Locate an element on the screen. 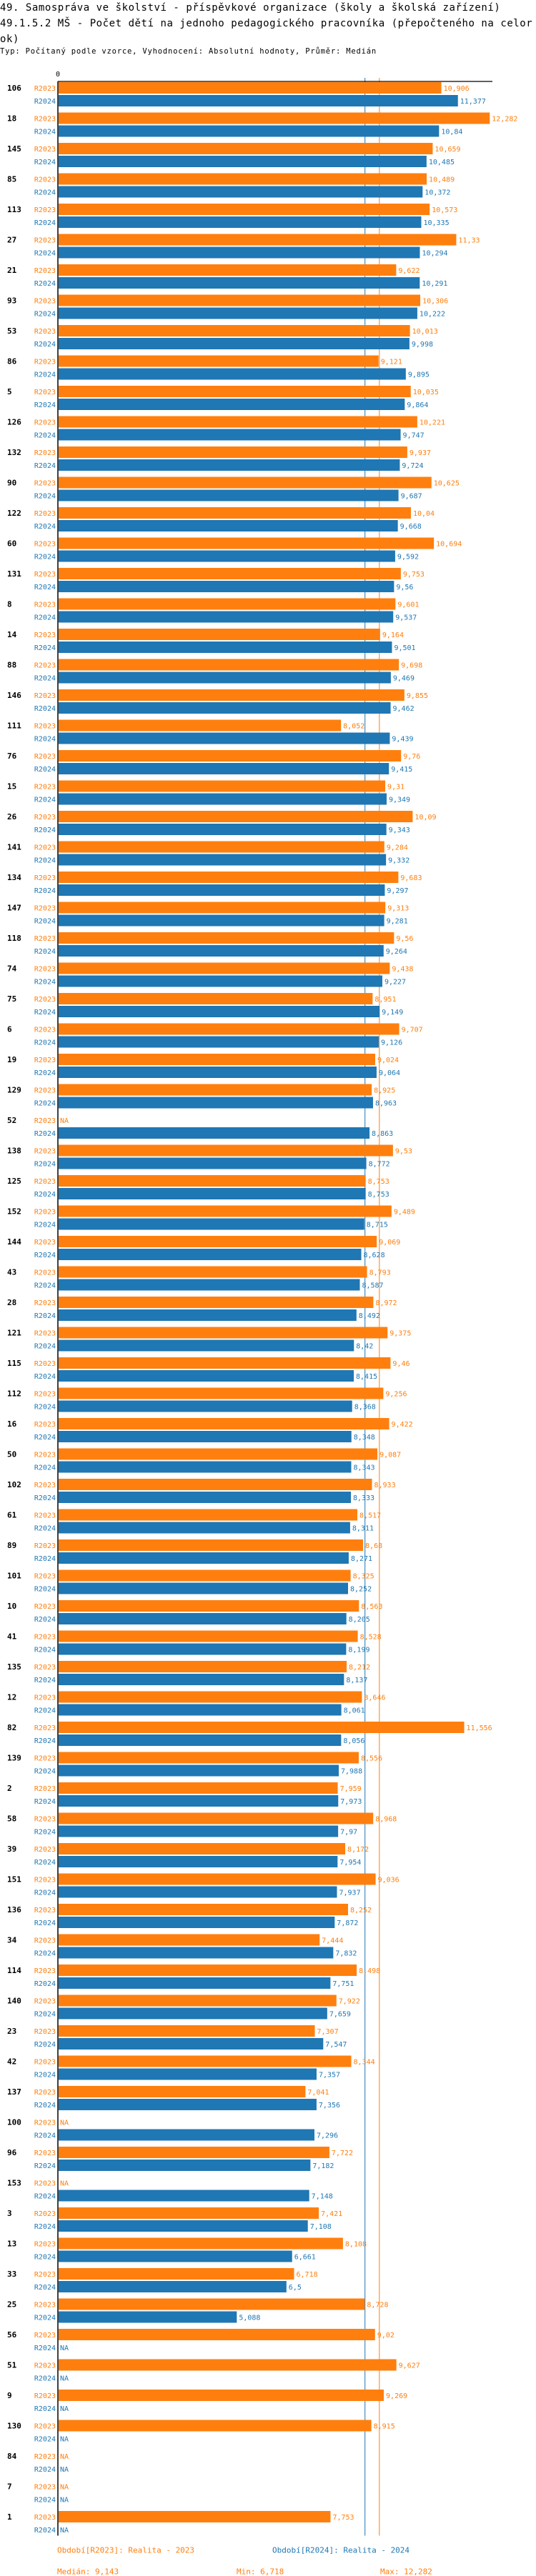  category-label: 84 is located at coordinates (12, 2456).